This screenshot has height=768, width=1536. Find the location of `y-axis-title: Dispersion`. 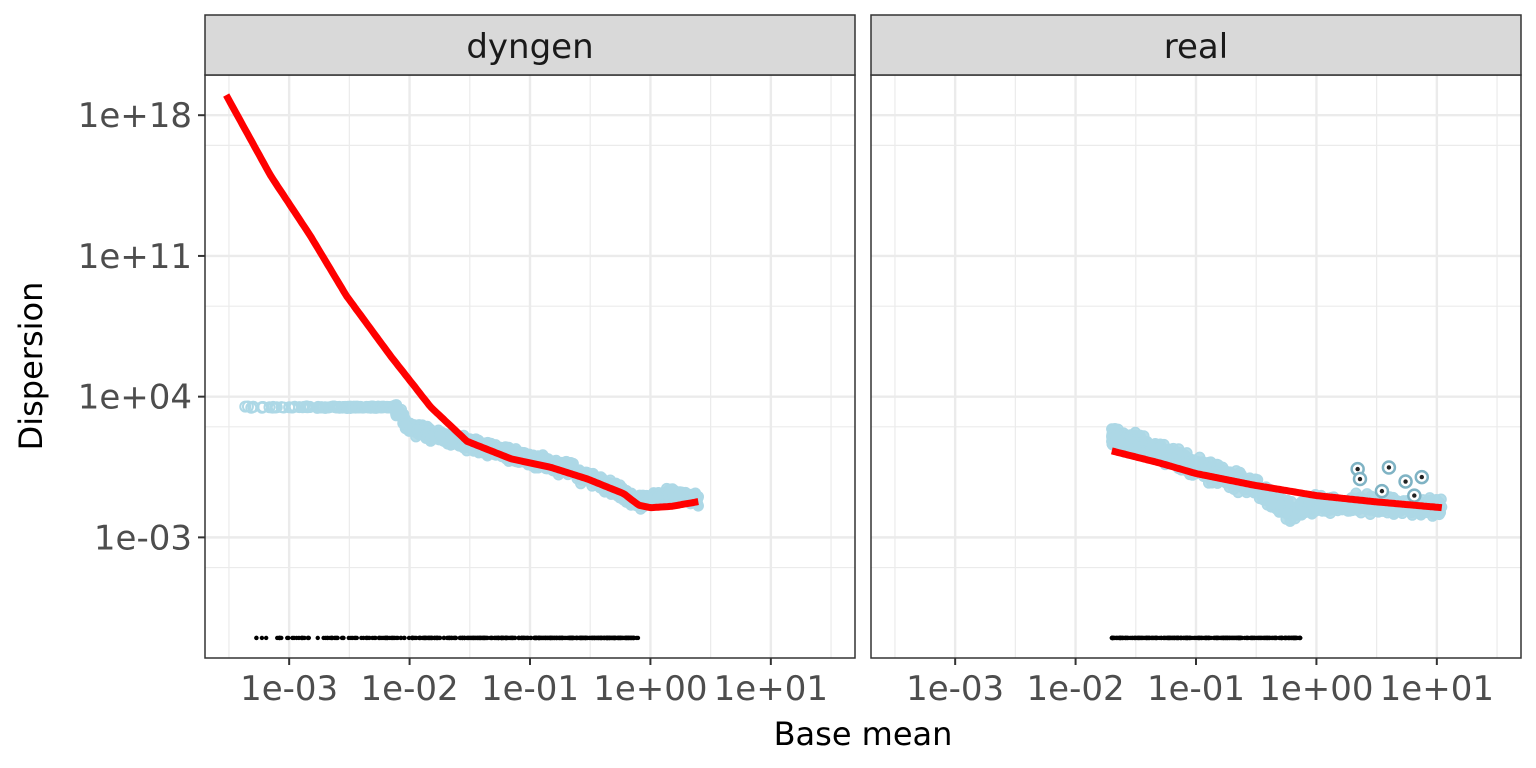

y-axis-title: Dispersion is located at coordinates (31, 366).